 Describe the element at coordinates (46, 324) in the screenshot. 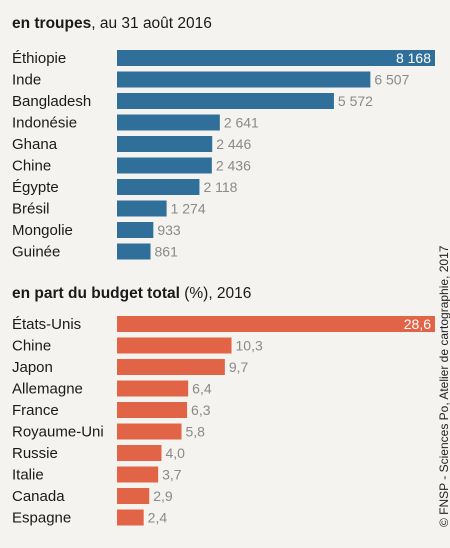

I see `category-label: États-Unis` at that location.